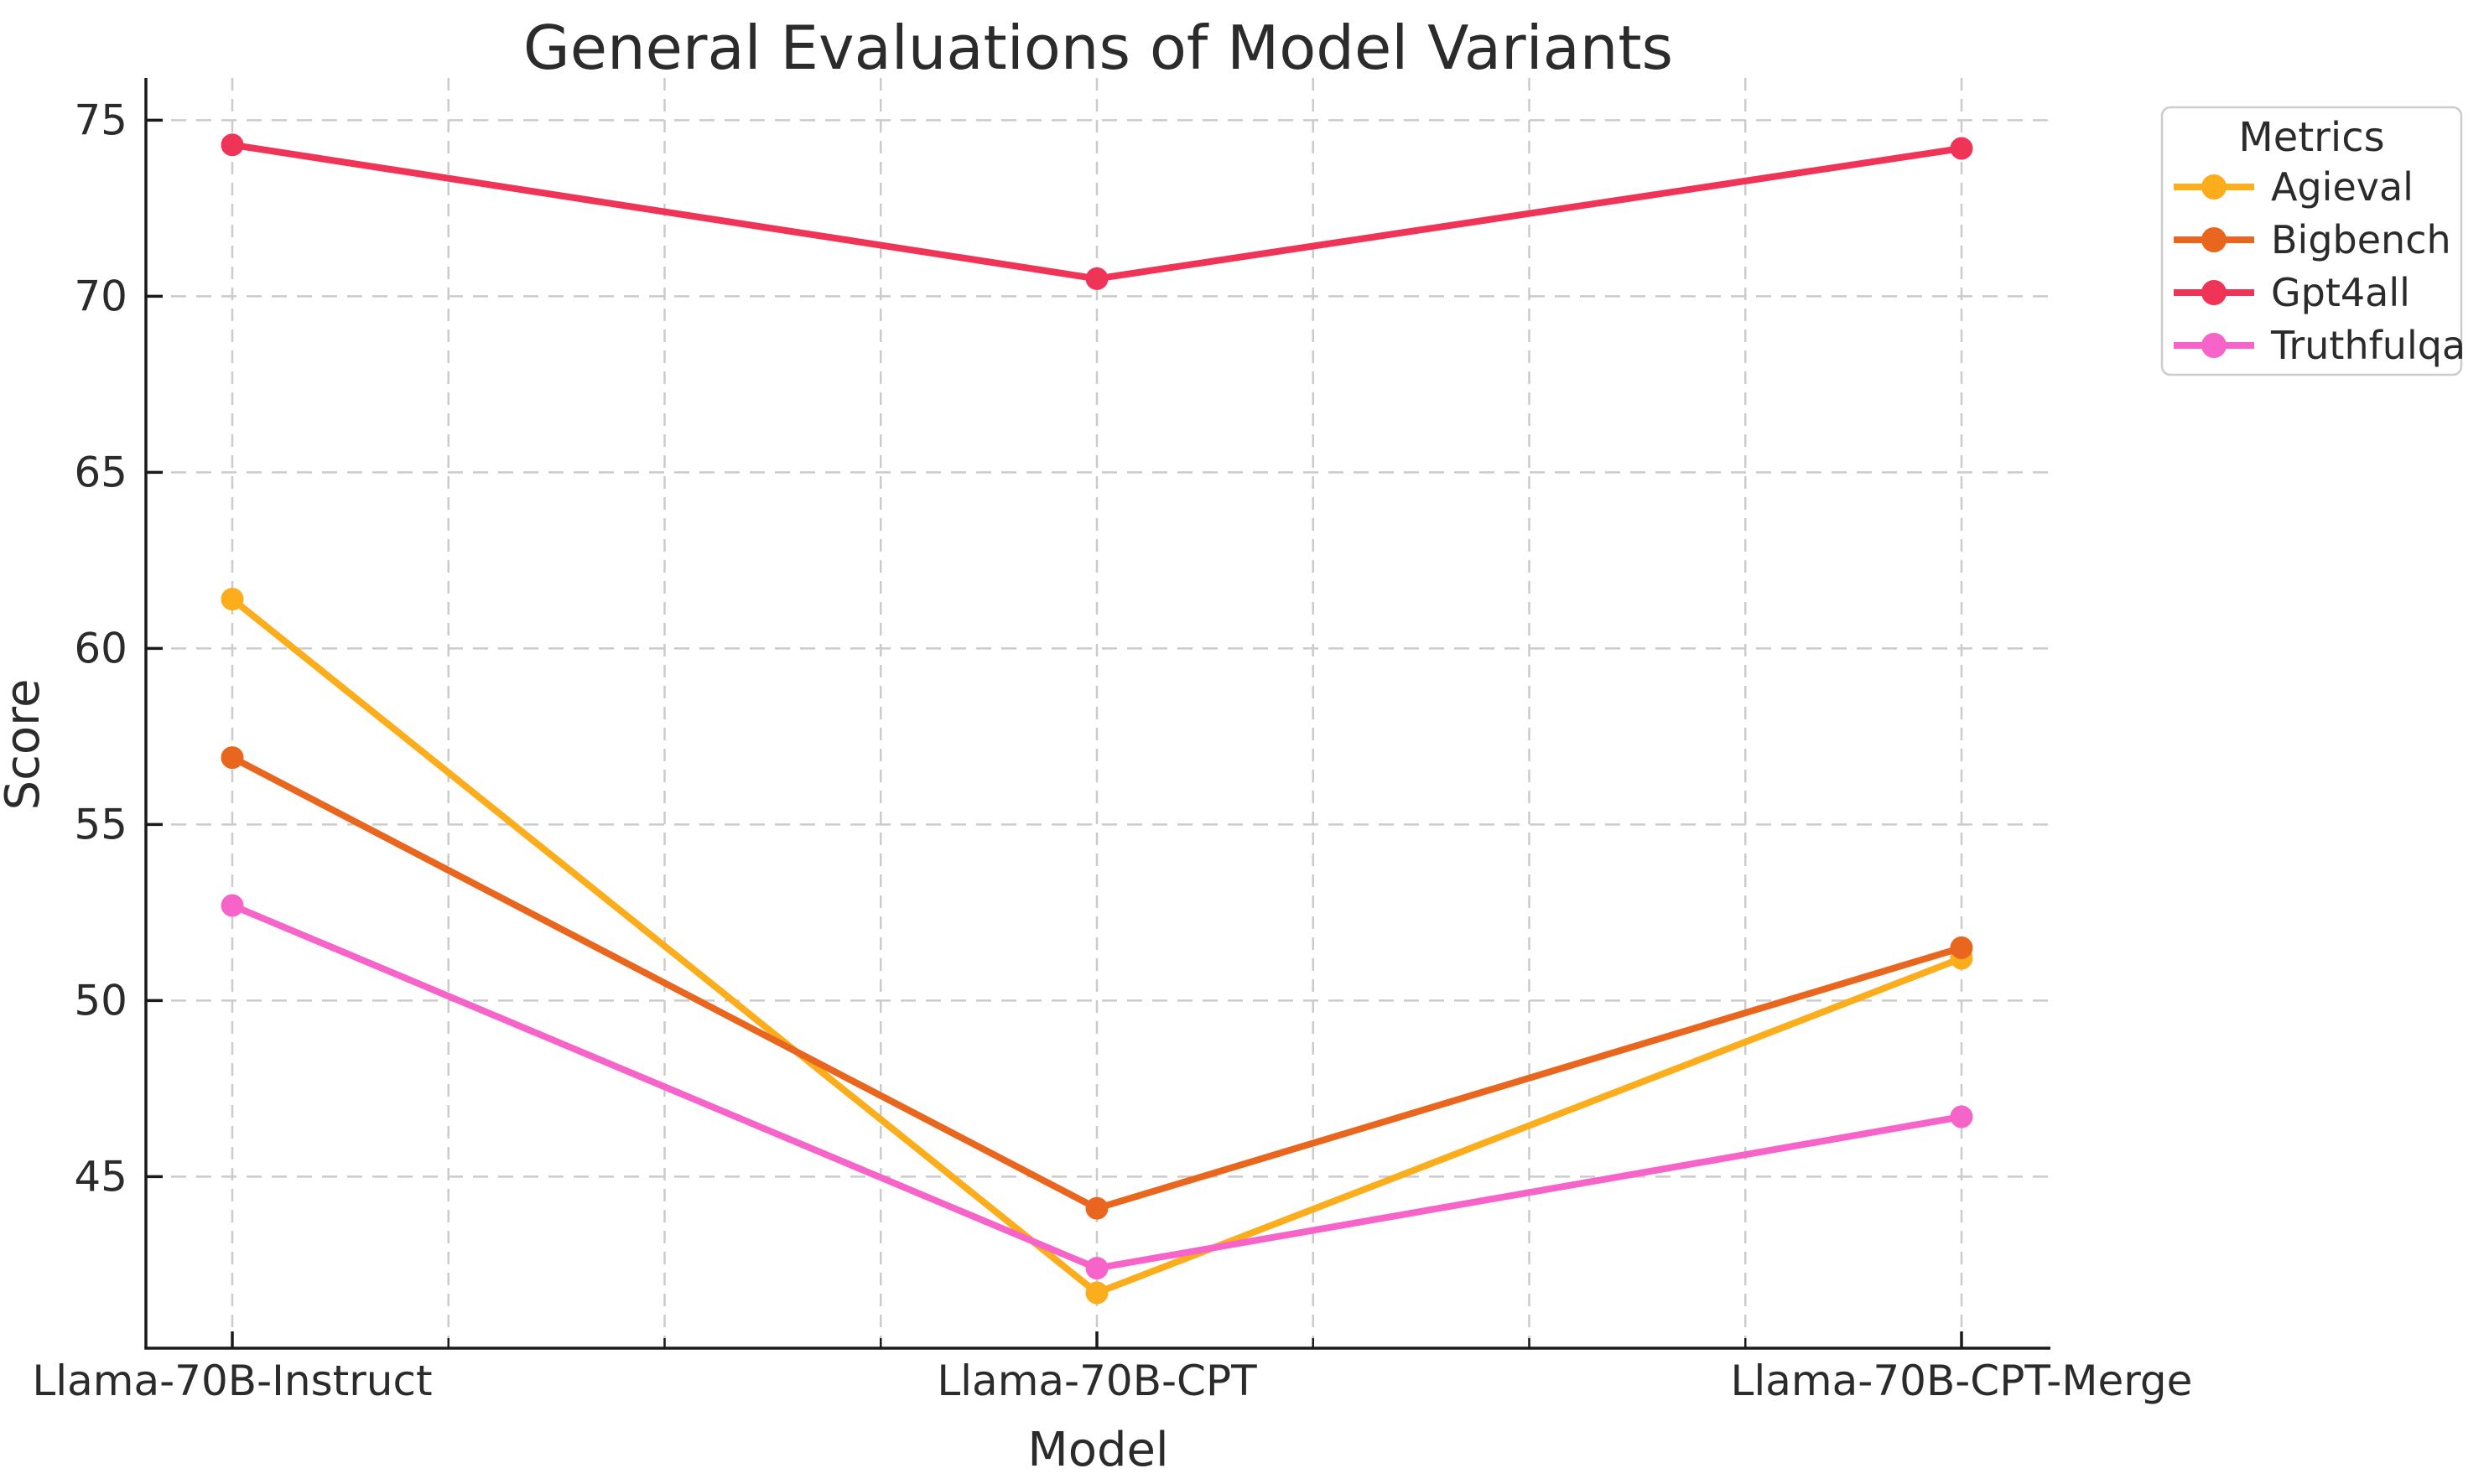 The width and height of the screenshot is (2489, 1484). What do you see at coordinates (100, 472) in the screenshot?
I see `y-tick-label: 65` at bounding box center [100, 472].